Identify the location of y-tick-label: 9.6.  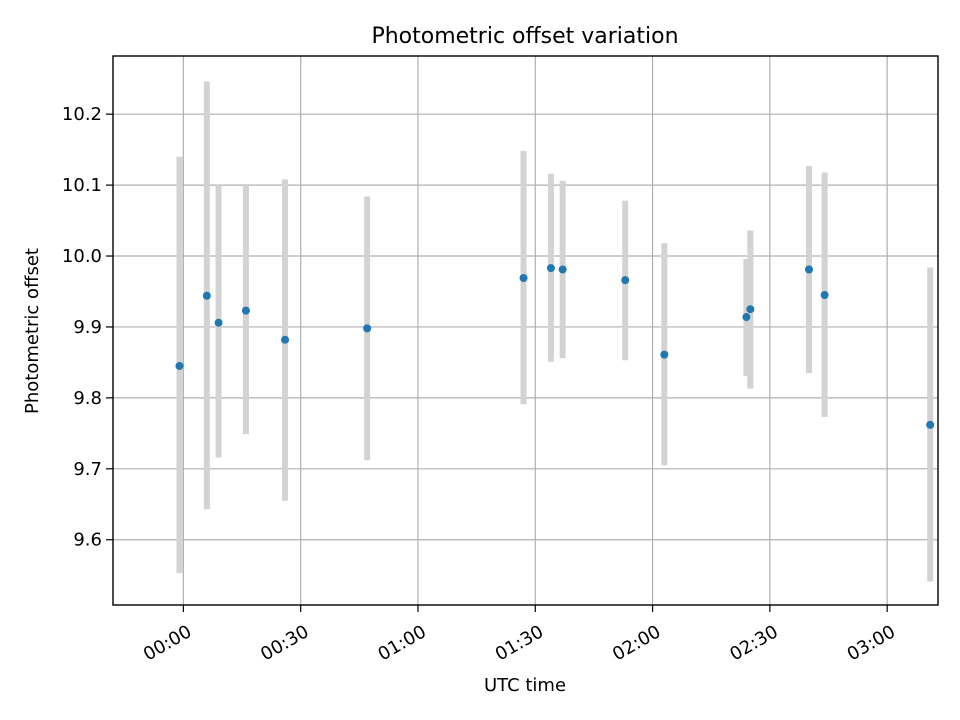
(87, 540).